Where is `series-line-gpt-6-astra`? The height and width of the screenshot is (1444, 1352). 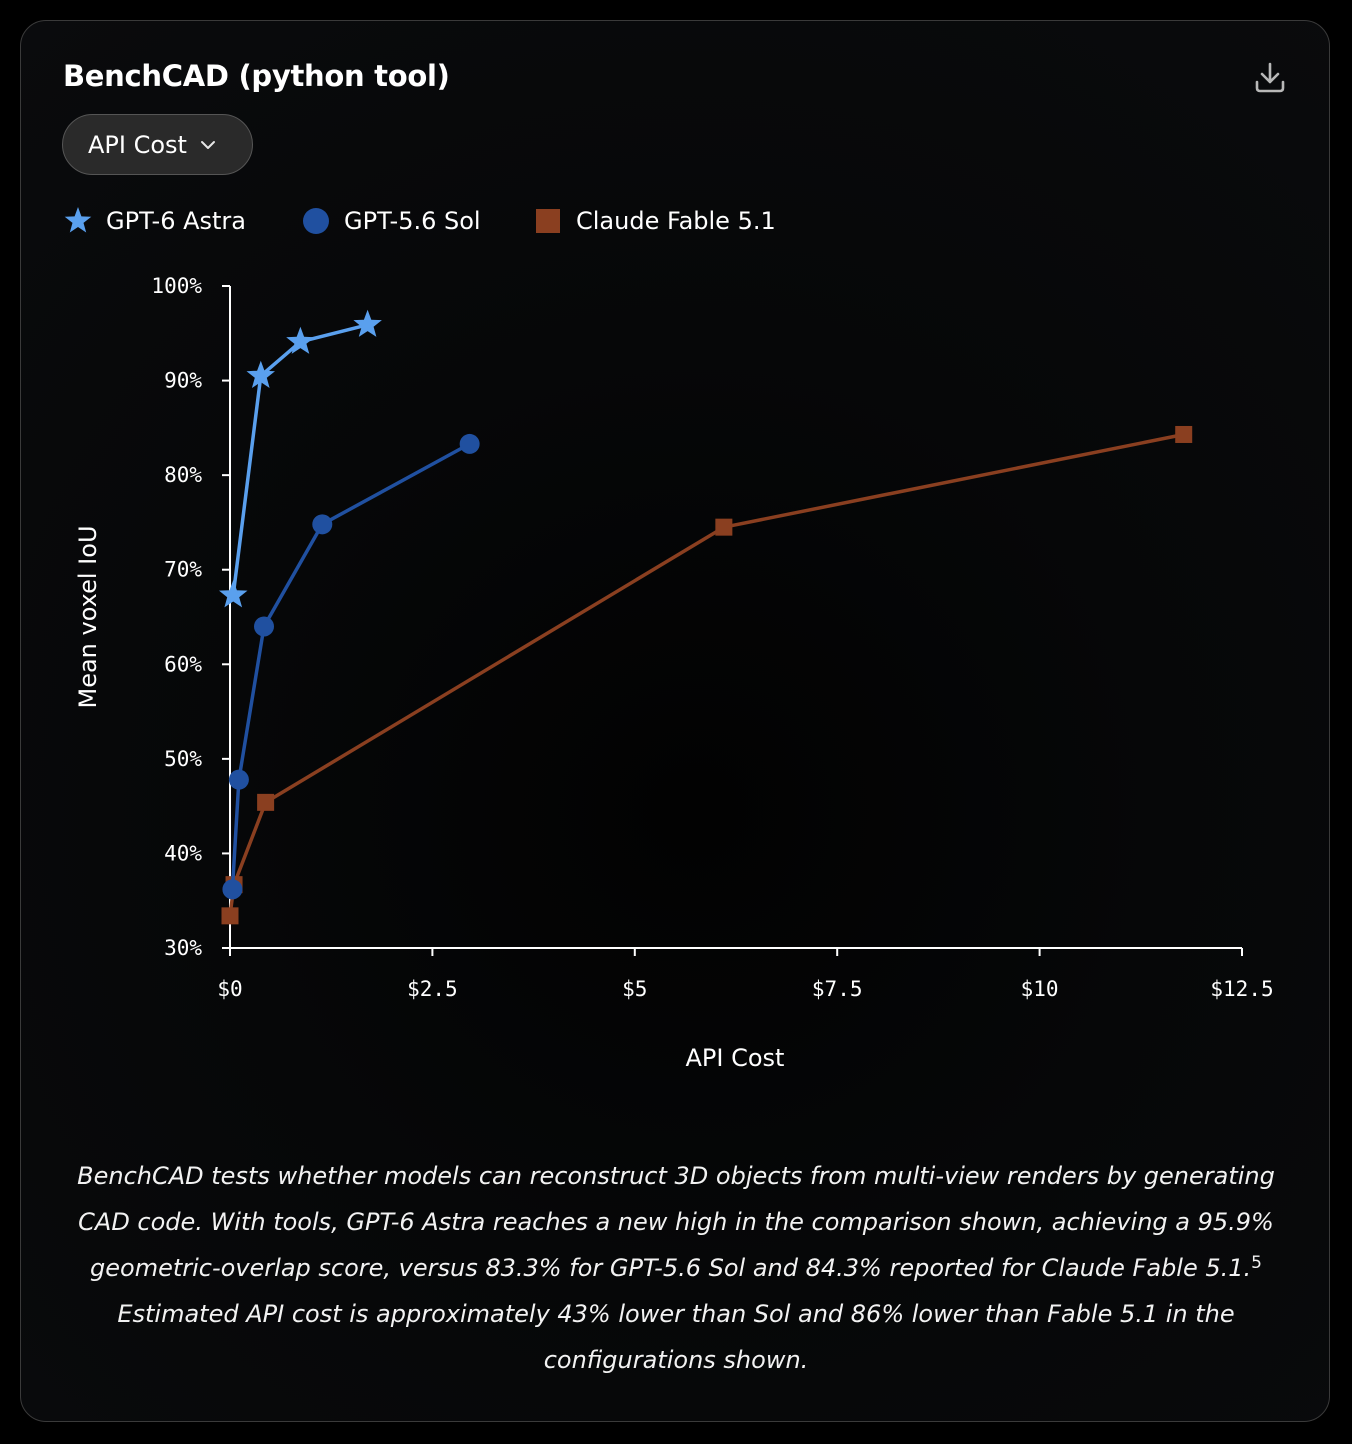 series-line-gpt-6-astra is located at coordinates (300, 459).